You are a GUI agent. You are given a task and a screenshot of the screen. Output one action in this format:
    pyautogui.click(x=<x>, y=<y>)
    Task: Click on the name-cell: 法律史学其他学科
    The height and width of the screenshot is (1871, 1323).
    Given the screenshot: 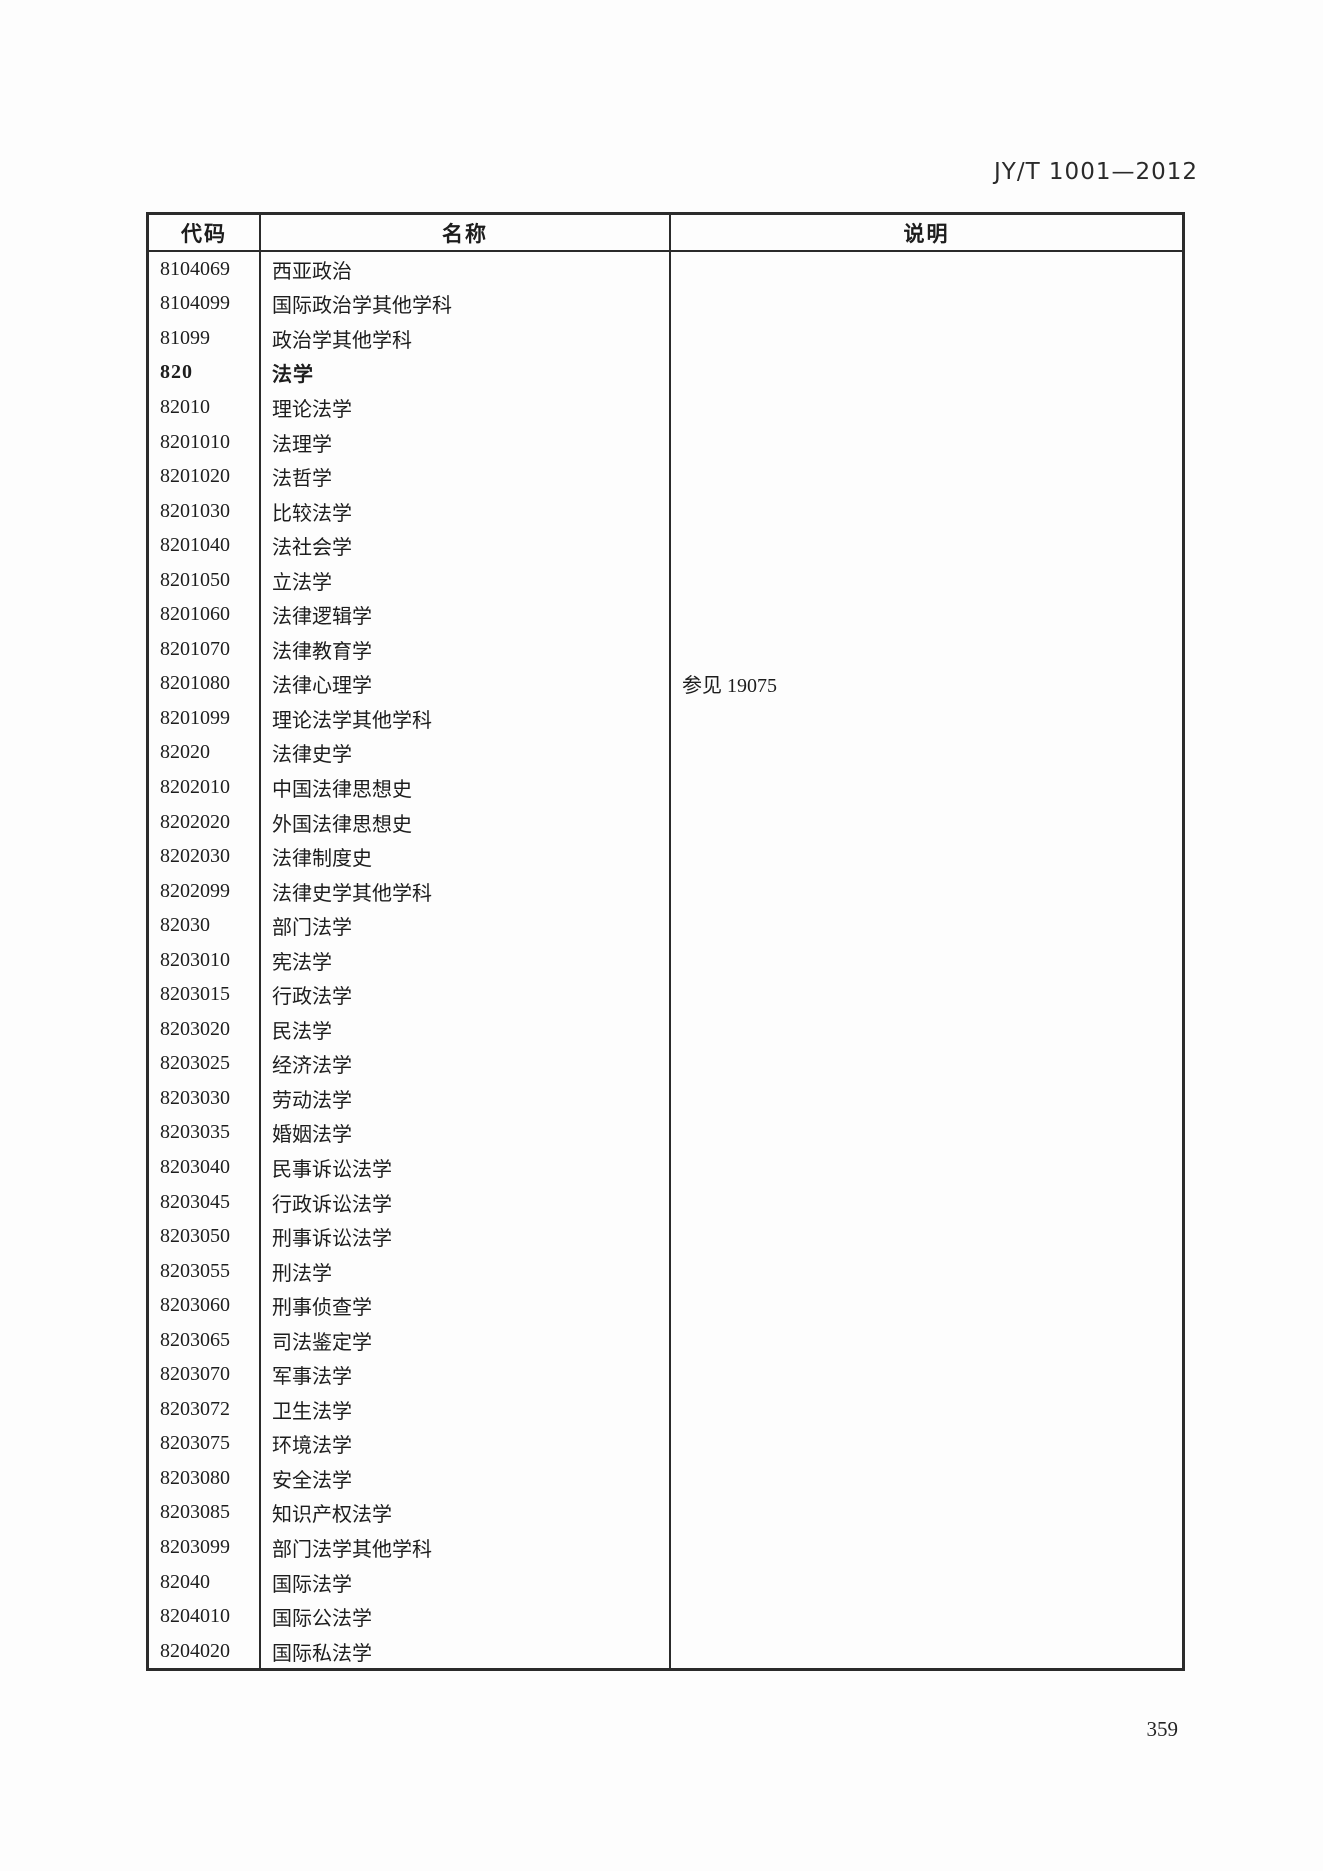 What is the action you would take?
    pyautogui.click(x=466, y=891)
    